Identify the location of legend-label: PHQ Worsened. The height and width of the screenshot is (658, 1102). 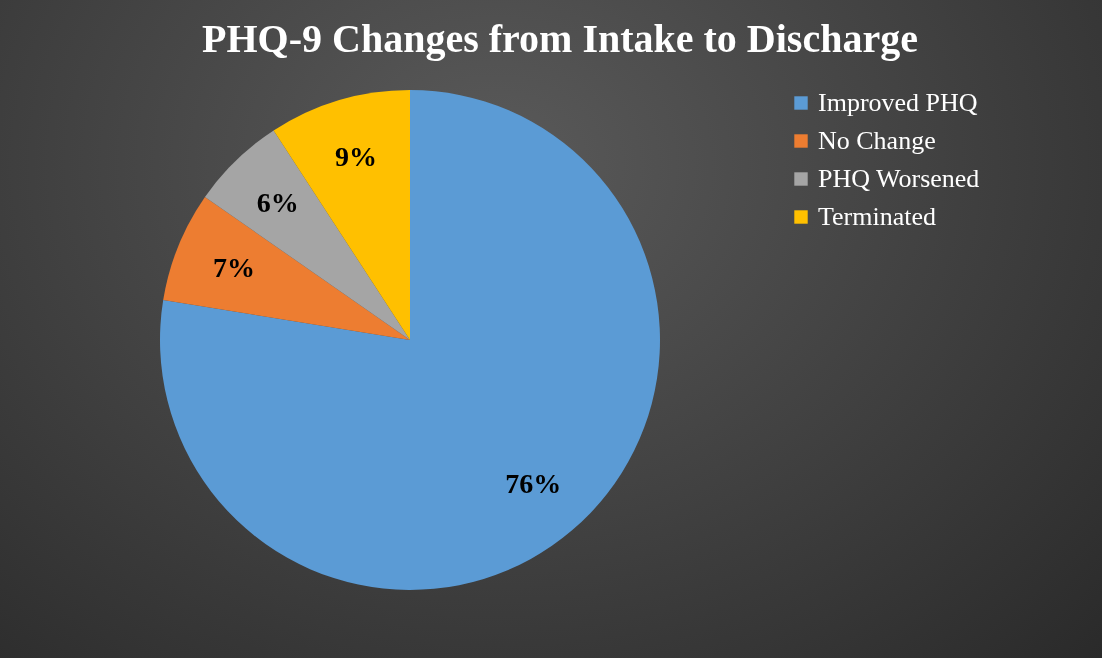
(899, 178).